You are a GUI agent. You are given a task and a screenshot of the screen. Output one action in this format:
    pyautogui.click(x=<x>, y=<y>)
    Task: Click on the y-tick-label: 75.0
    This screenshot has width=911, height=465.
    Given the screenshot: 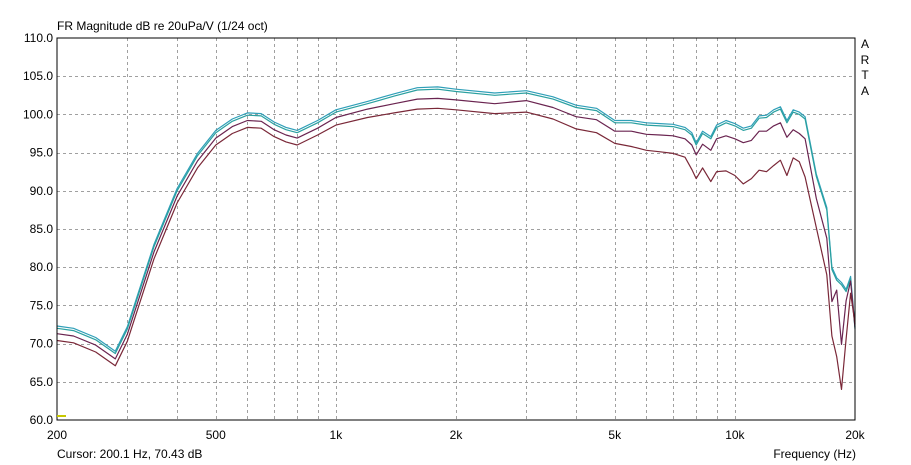 What is the action you would take?
    pyautogui.click(x=42, y=305)
    